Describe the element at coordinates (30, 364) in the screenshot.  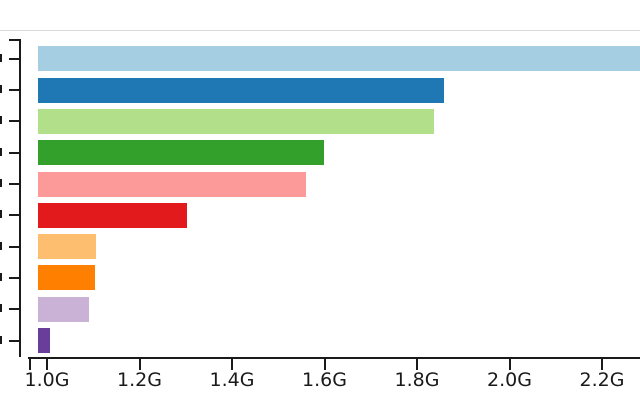
I see `x-axis-end-cap-tick` at that location.